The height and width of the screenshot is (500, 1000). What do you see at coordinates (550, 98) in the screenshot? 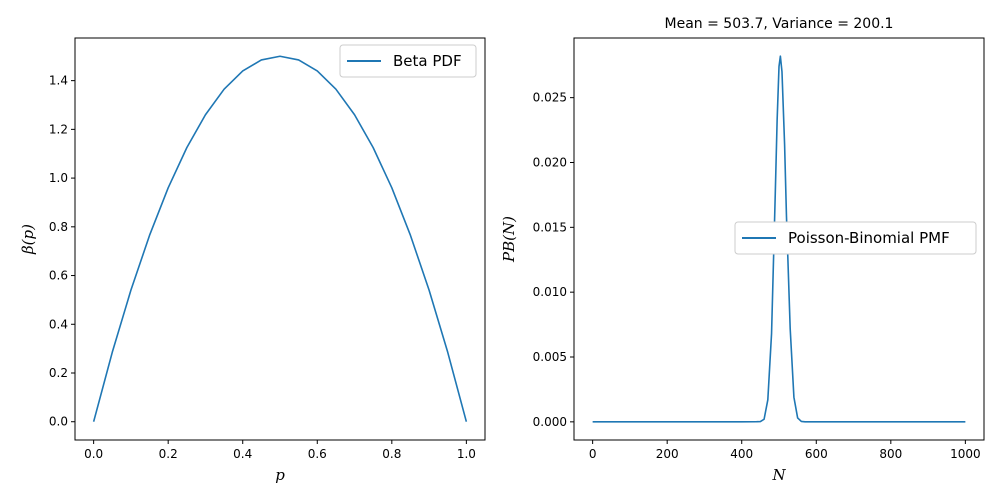
I see `y-tick-label: 0.025` at bounding box center [550, 98].